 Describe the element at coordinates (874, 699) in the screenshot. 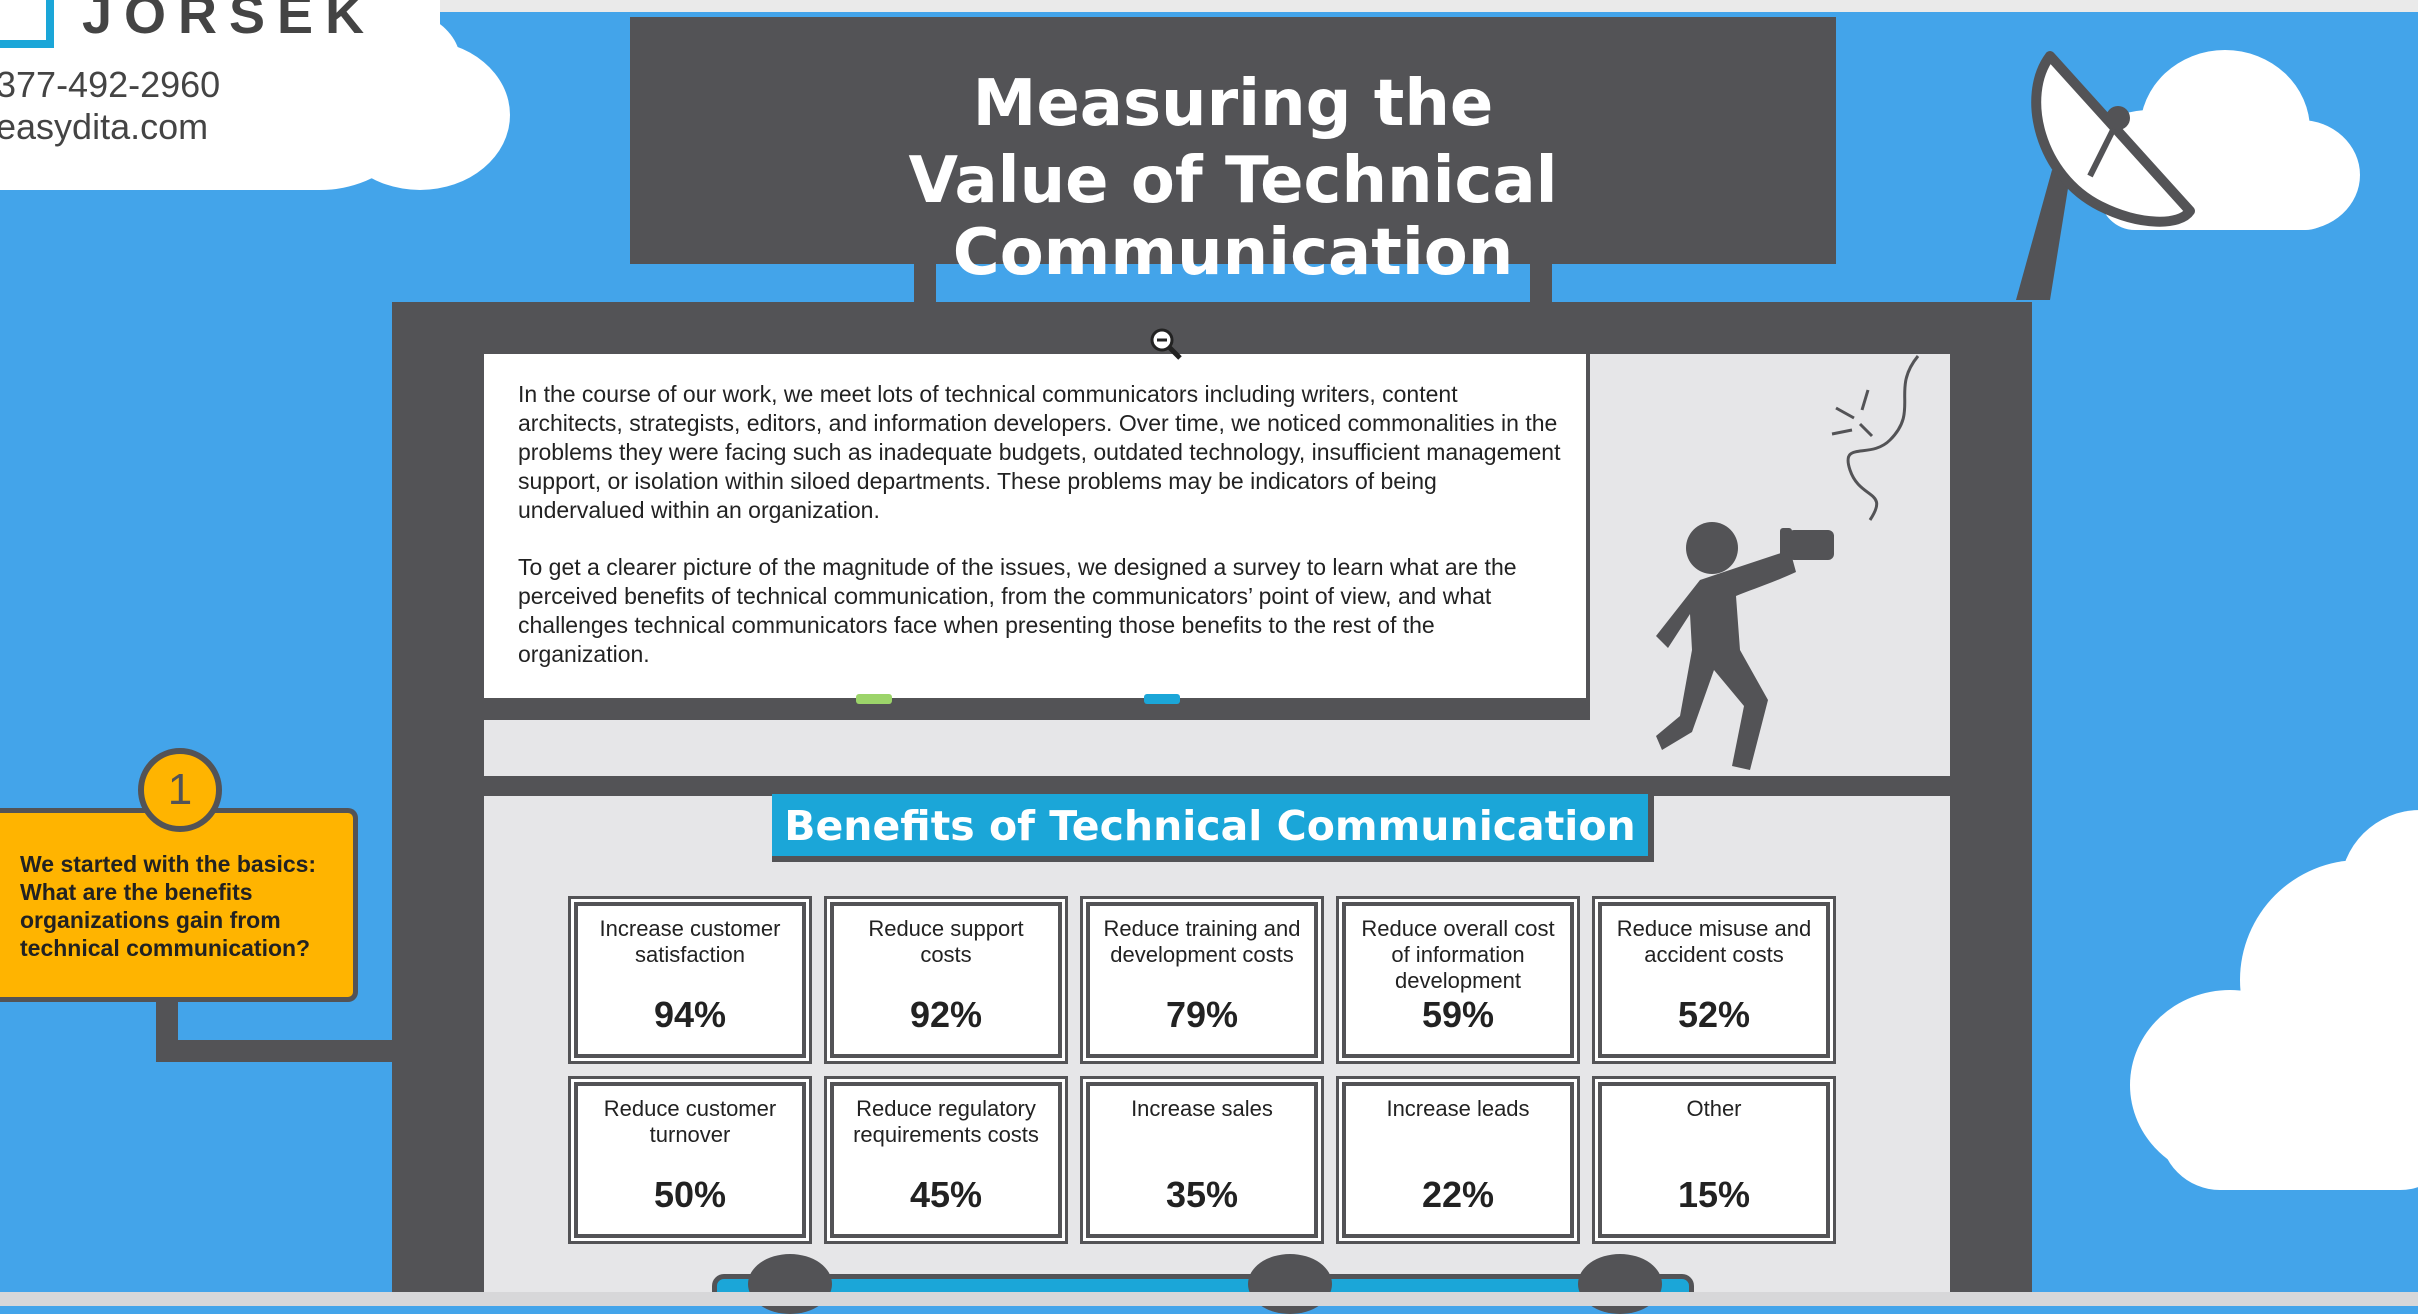

I see `green-marker` at that location.